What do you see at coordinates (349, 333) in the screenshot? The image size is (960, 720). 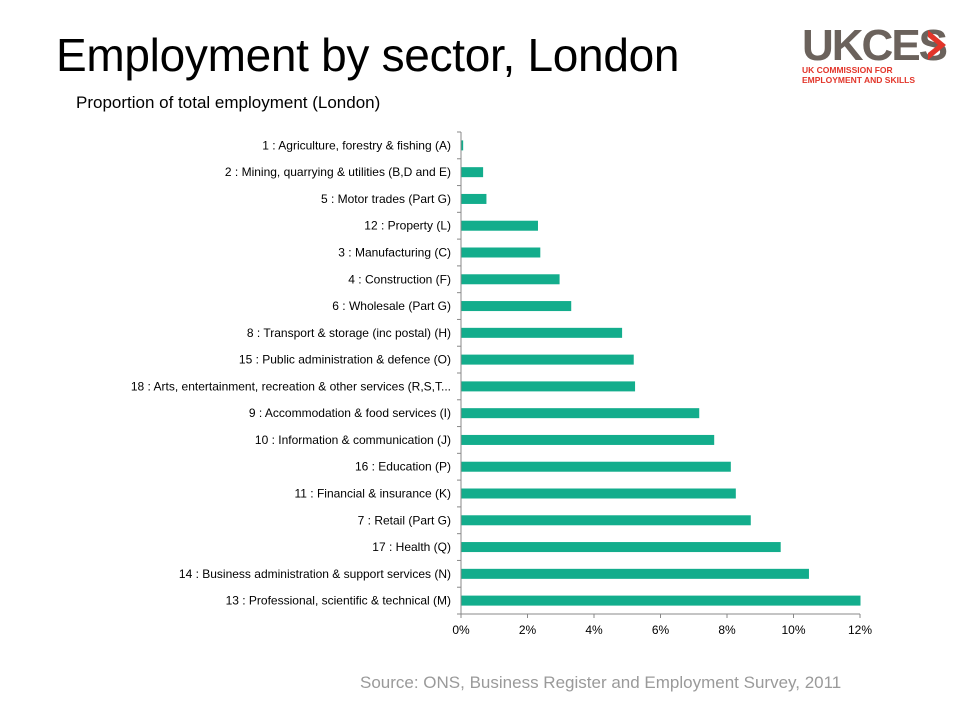 I see `category-label: 8 : Transport & storage (inc postal) (H)` at bounding box center [349, 333].